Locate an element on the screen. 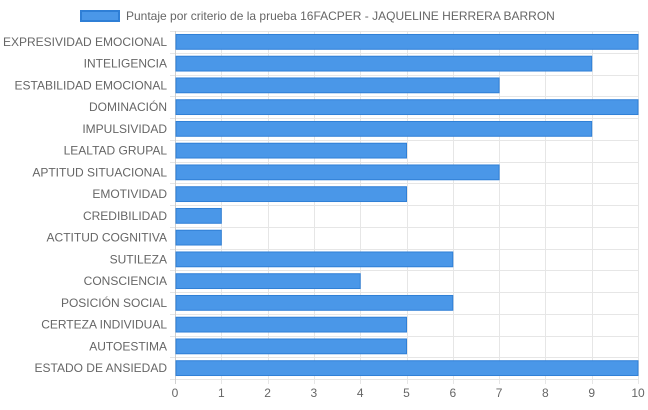 The image size is (648, 410). y-tick-label: AUTOESTIMA is located at coordinates (128, 346).